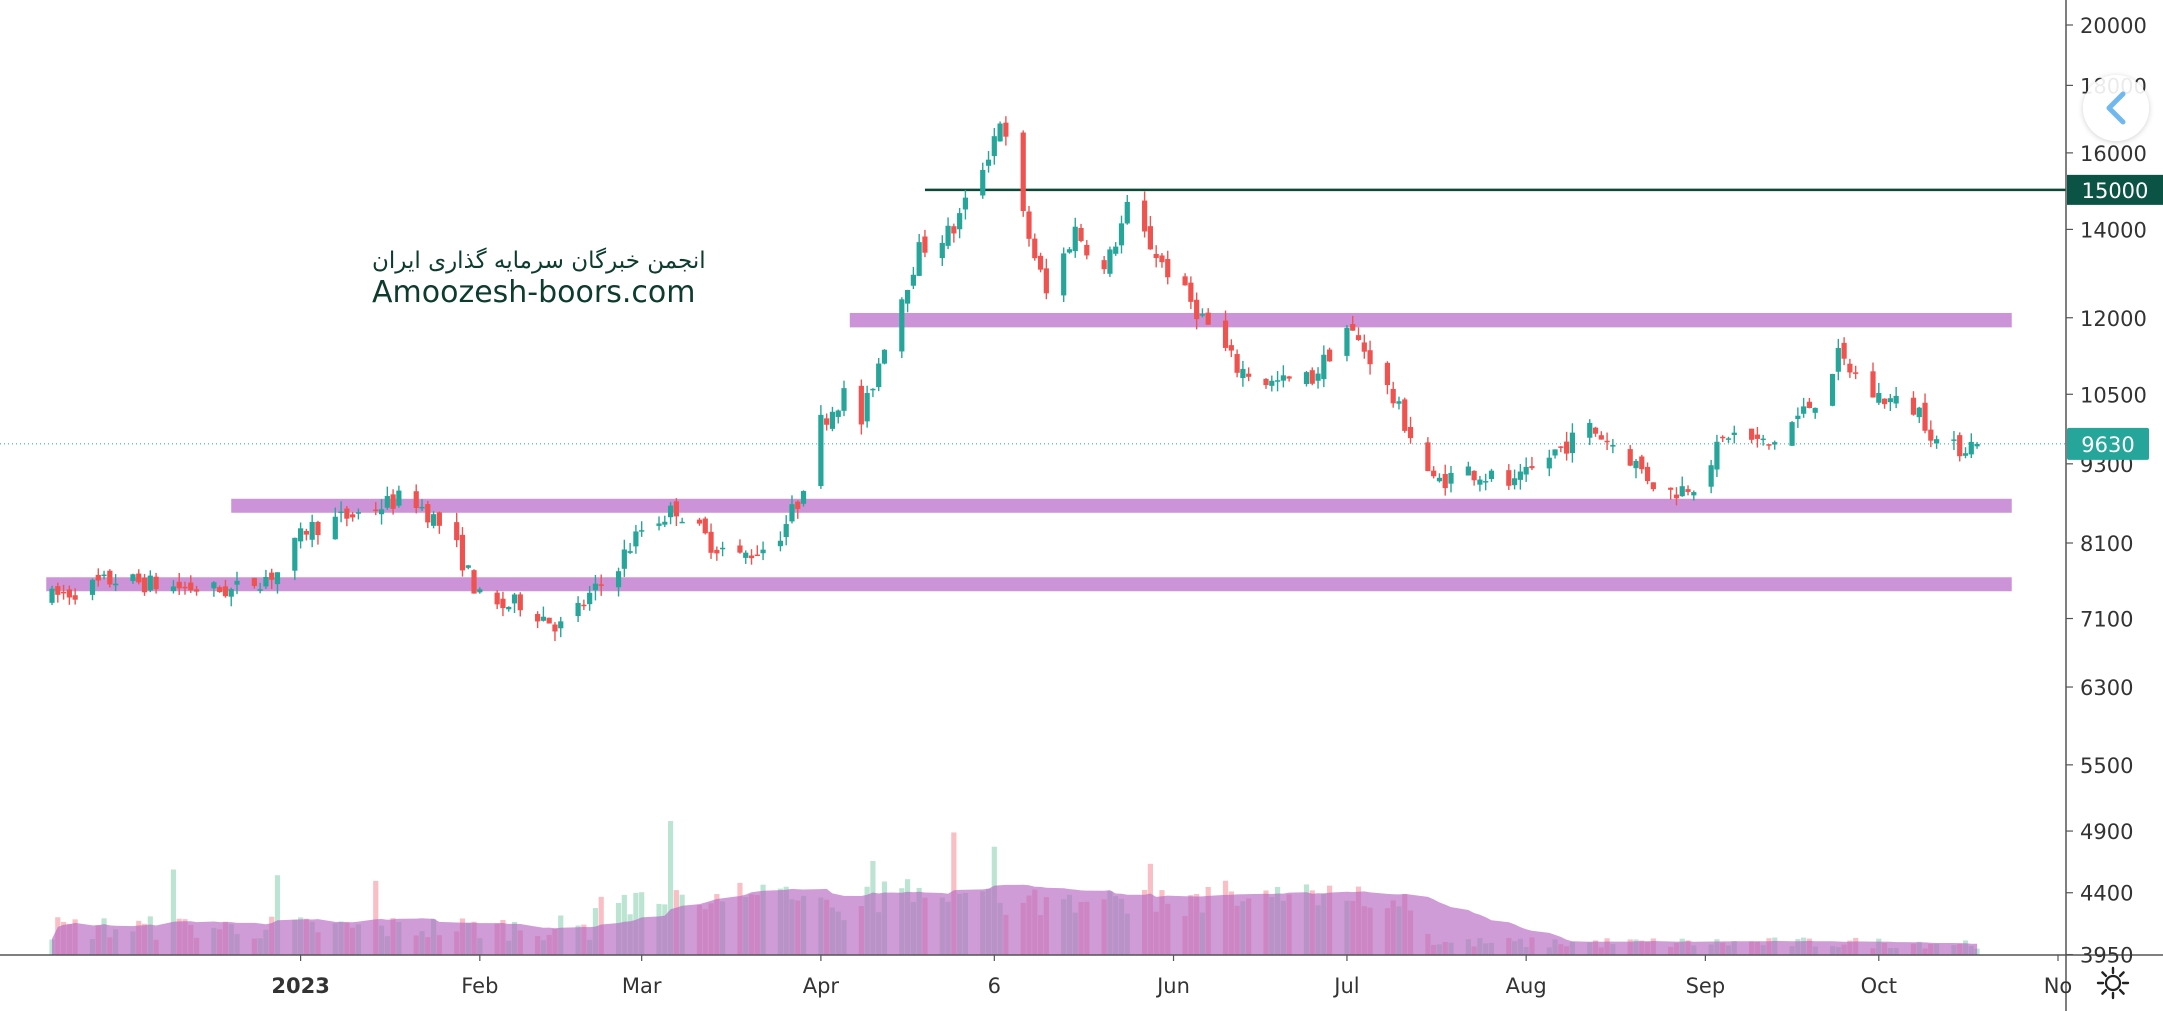  What do you see at coordinates (1879, 986) in the screenshot?
I see `time-tick-label: Oct` at bounding box center [1879, 986].